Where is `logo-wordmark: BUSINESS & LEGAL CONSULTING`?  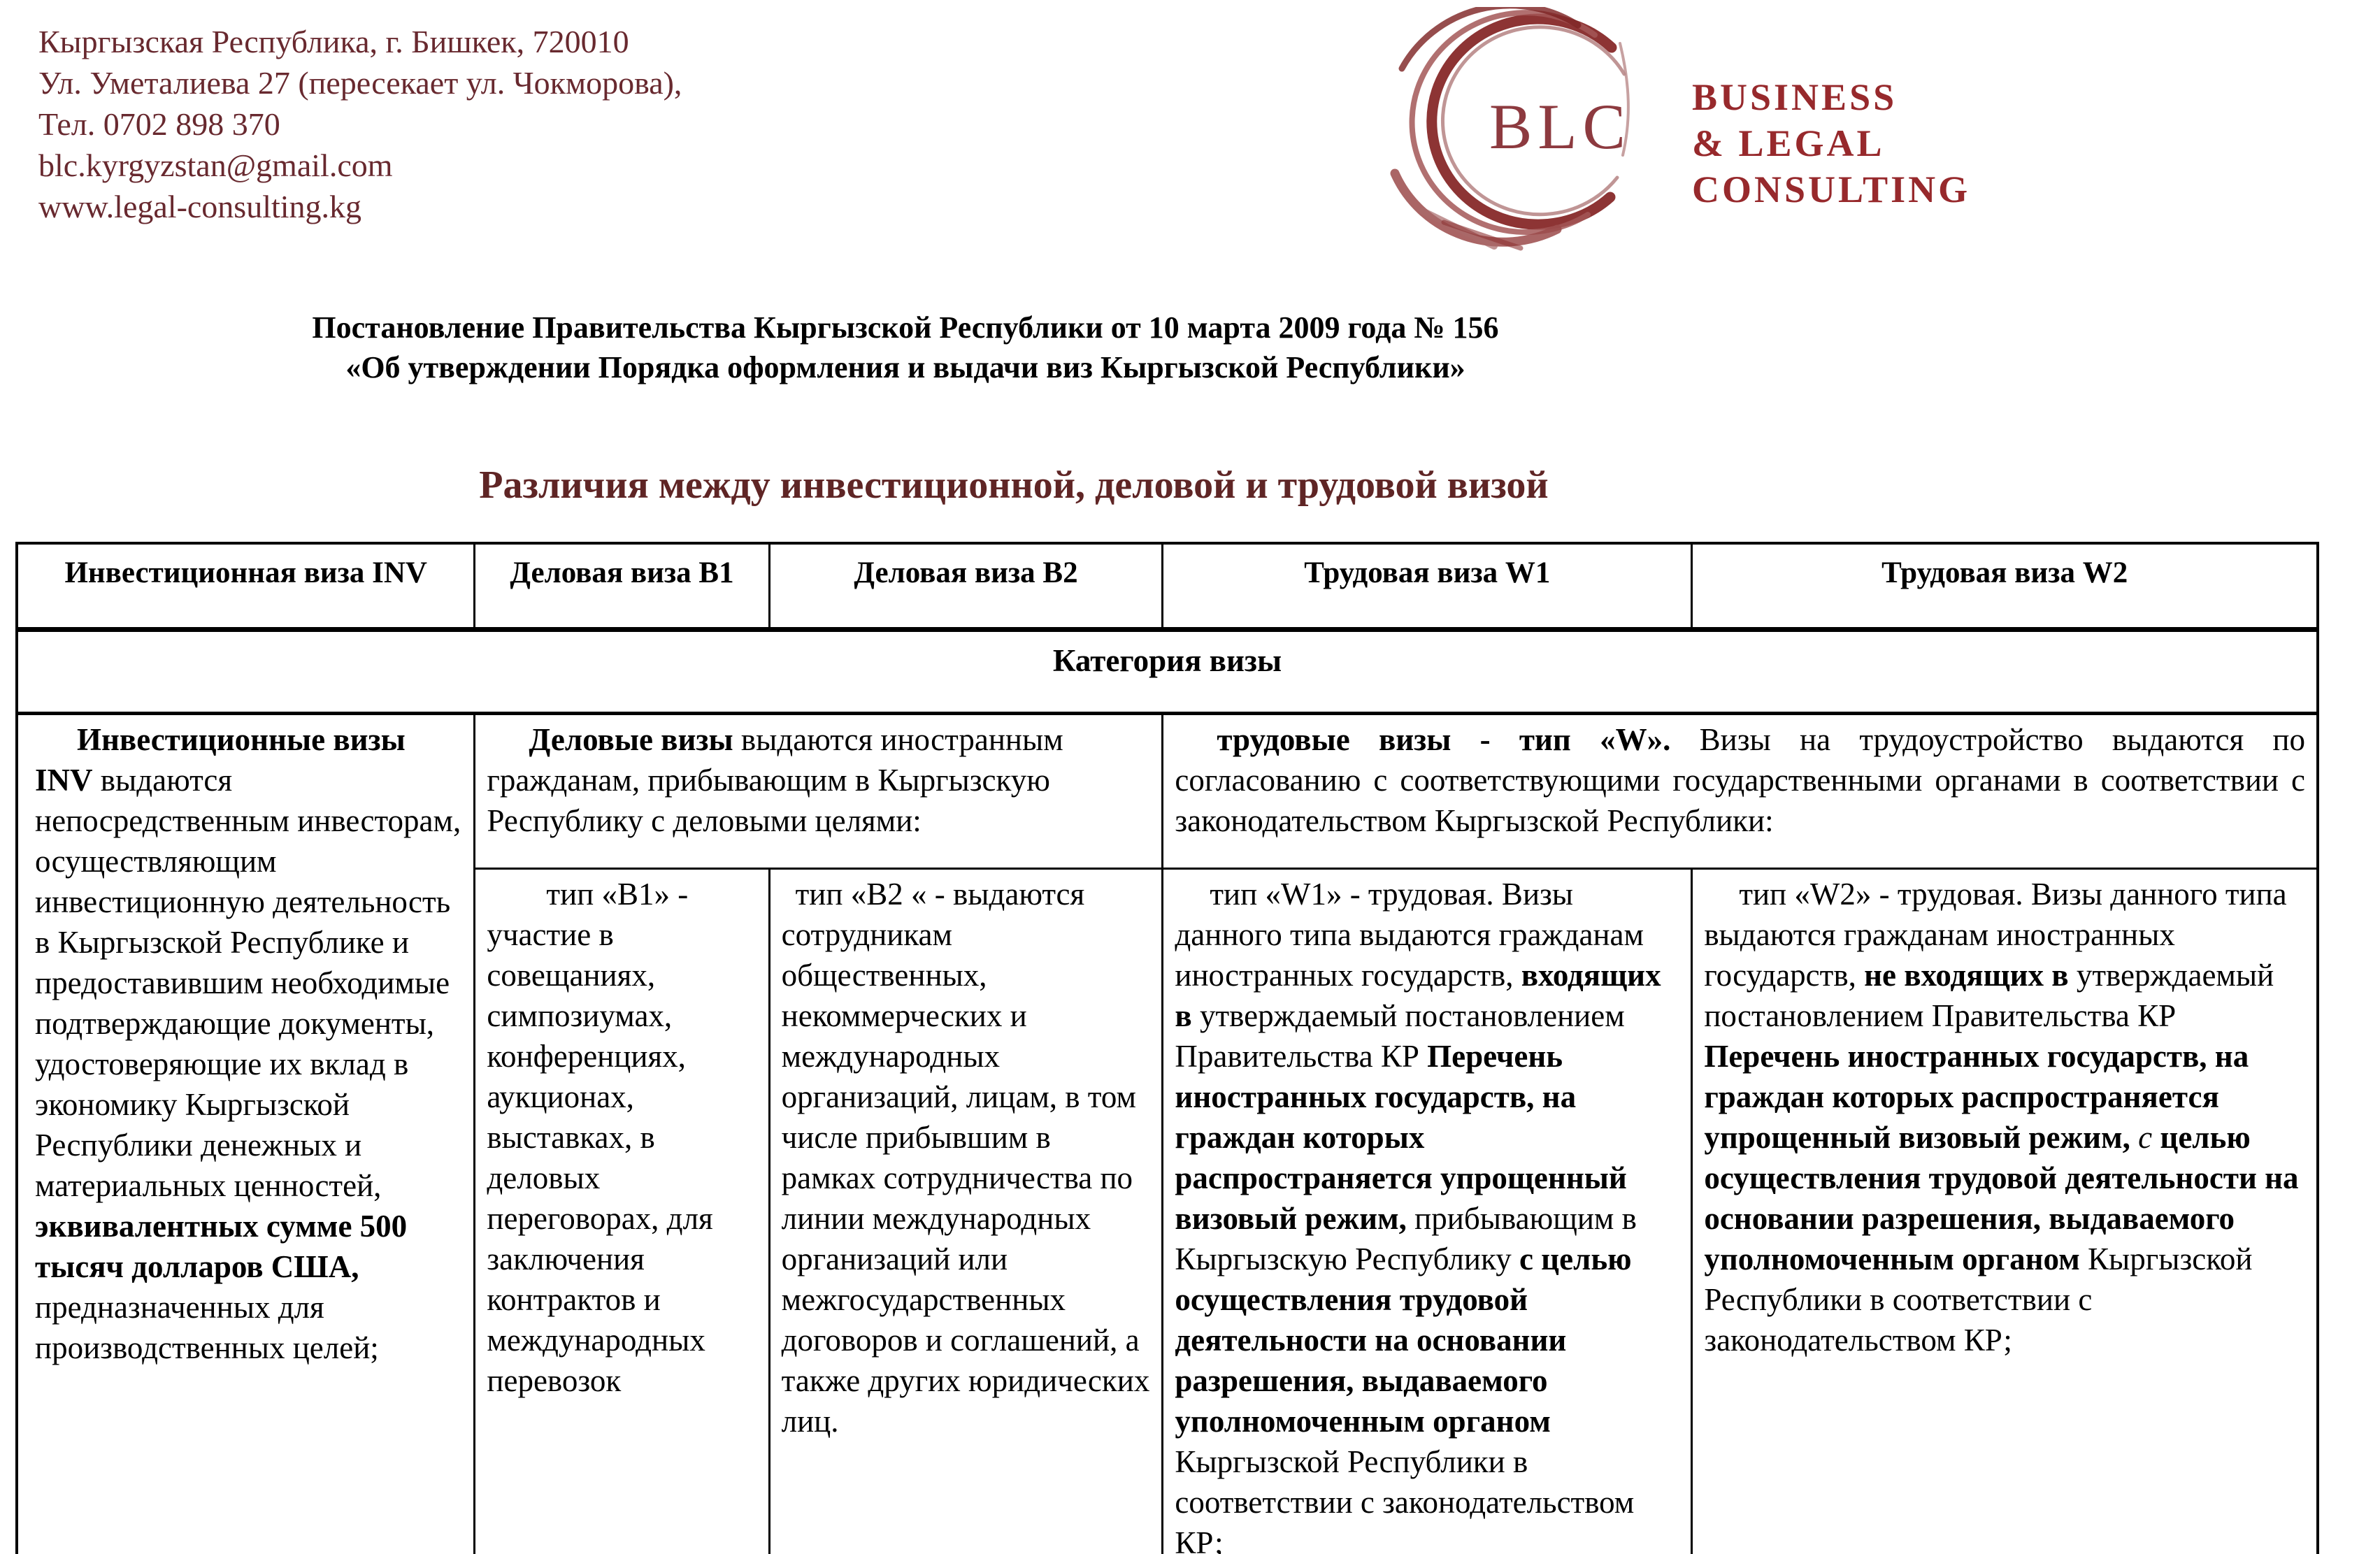
logo-wordmark: BUSINESS & LEGAL CONSULTING is located at coordinates (1831, 143).